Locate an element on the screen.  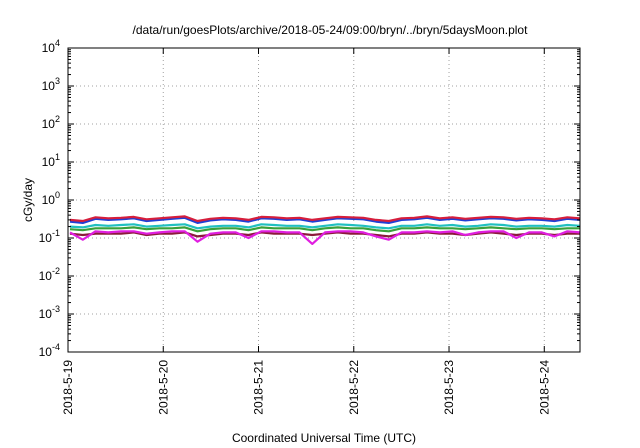
x-tick-label: 2018-5-21 is located at coordinates (259, 387).